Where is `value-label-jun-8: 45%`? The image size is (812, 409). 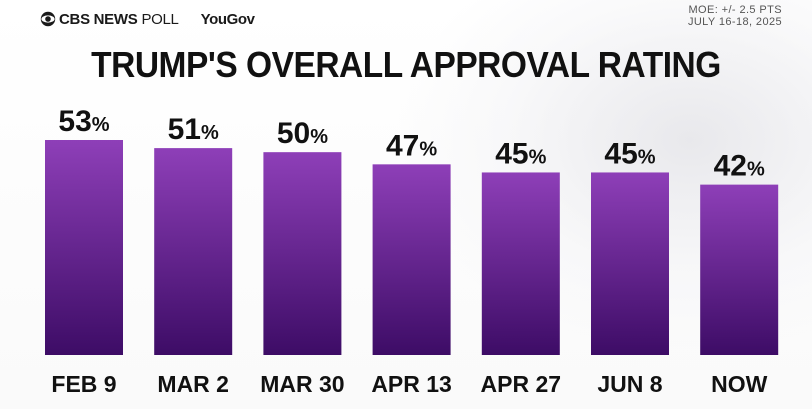
value-label-jun-8: 45% is located at coordinates (629, 153).